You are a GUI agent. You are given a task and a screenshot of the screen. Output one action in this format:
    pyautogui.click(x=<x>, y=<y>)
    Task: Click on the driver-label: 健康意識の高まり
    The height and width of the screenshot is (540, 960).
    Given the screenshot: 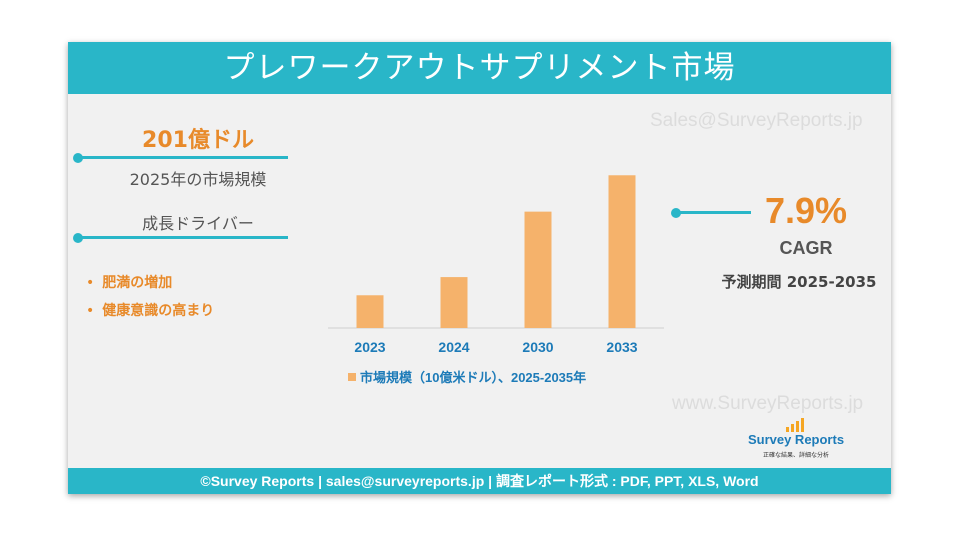 What is the action you would take?
    pyautogui.click(x=158, y=311)
    